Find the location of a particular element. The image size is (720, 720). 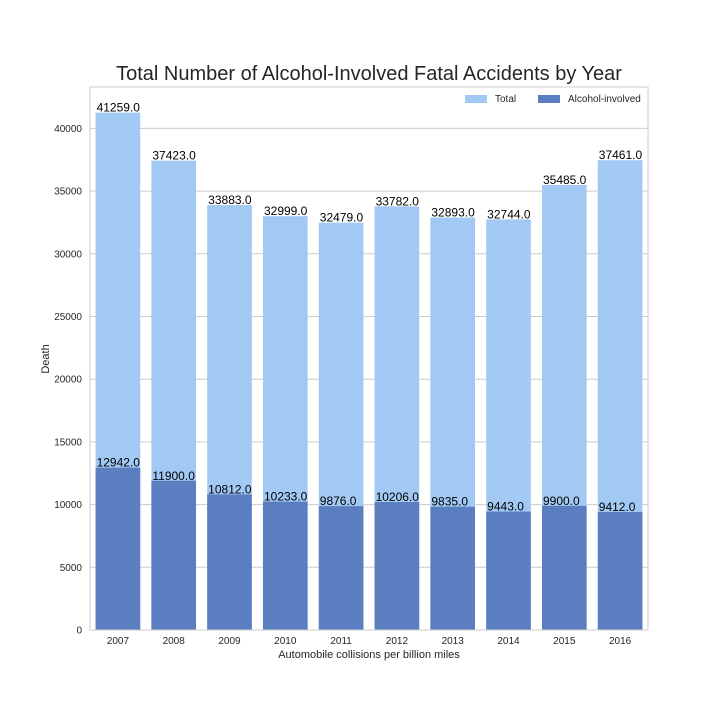

alcohol-data-label: 9900.0 is located at coordinates (561, 501).